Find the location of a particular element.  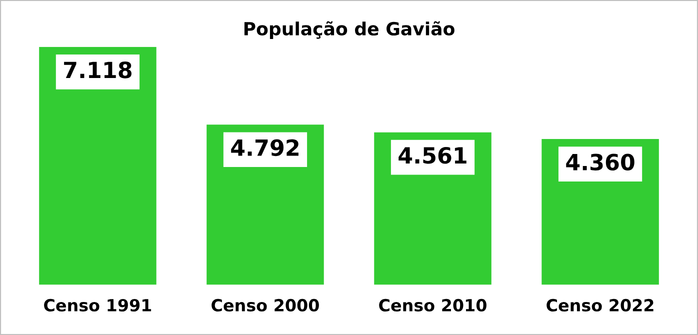

x-tick-label: Censo 2022 is located at coordinates (600, 305).